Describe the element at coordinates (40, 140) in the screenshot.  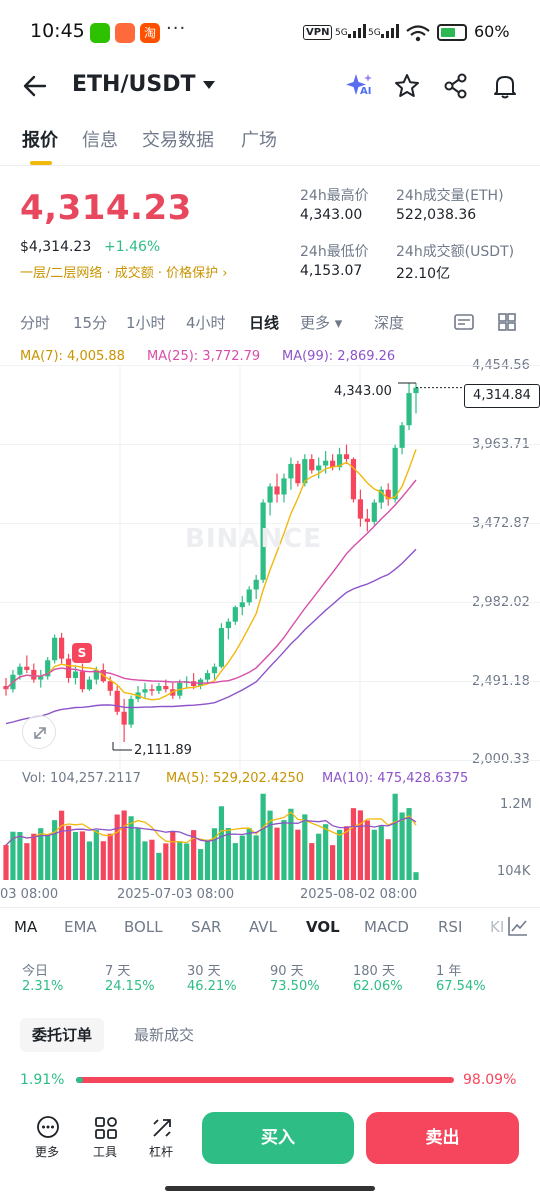
I see `tab-quote: 报价` at that location.